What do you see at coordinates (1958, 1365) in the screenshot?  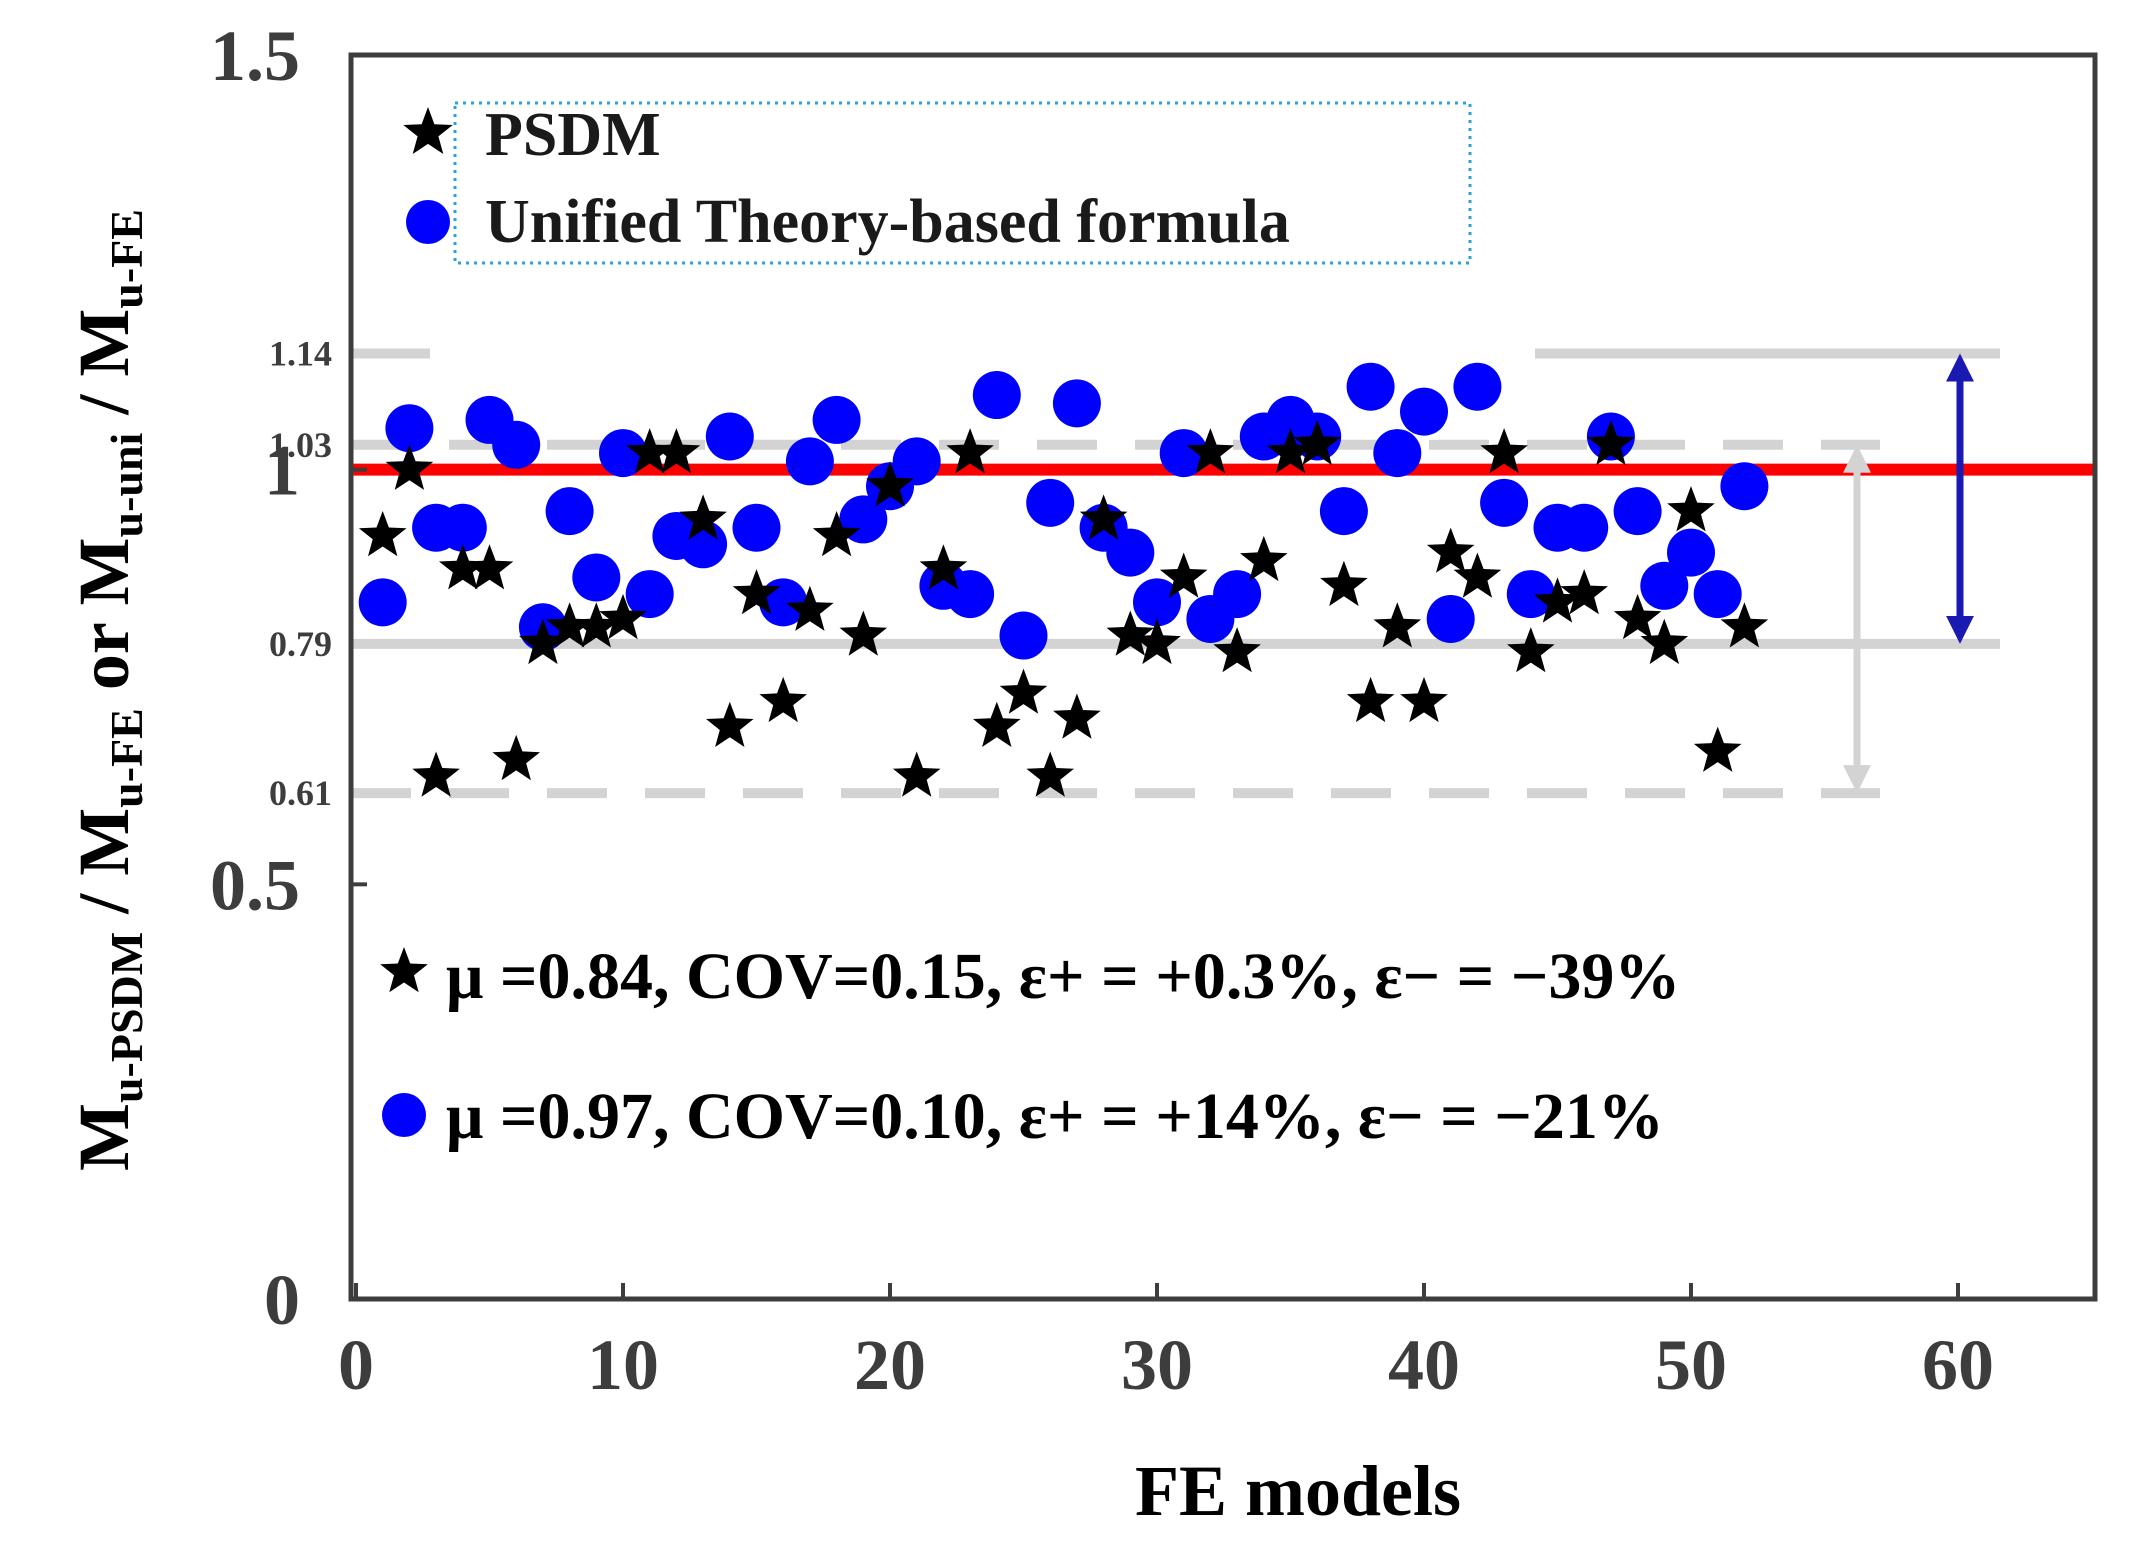 I see `x-tick-label: 60` at bounding box center [1958, 1365].